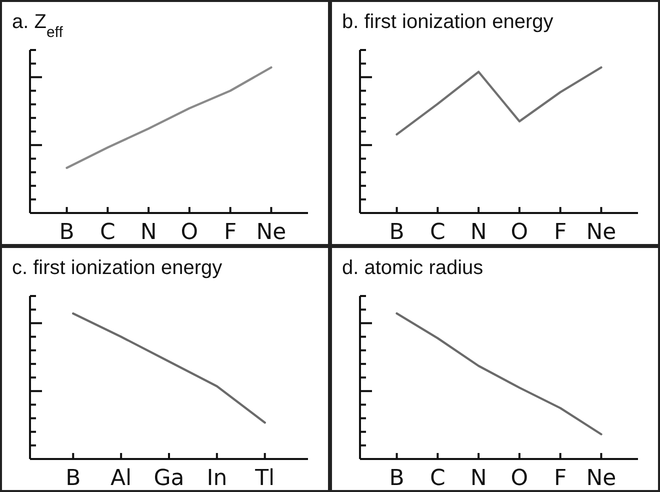 The height and width of the screenshot is (492, 660). Describe the element at coordinates (264, 478) in the screenshot. I see `x-tick-label: Tl` at that location.